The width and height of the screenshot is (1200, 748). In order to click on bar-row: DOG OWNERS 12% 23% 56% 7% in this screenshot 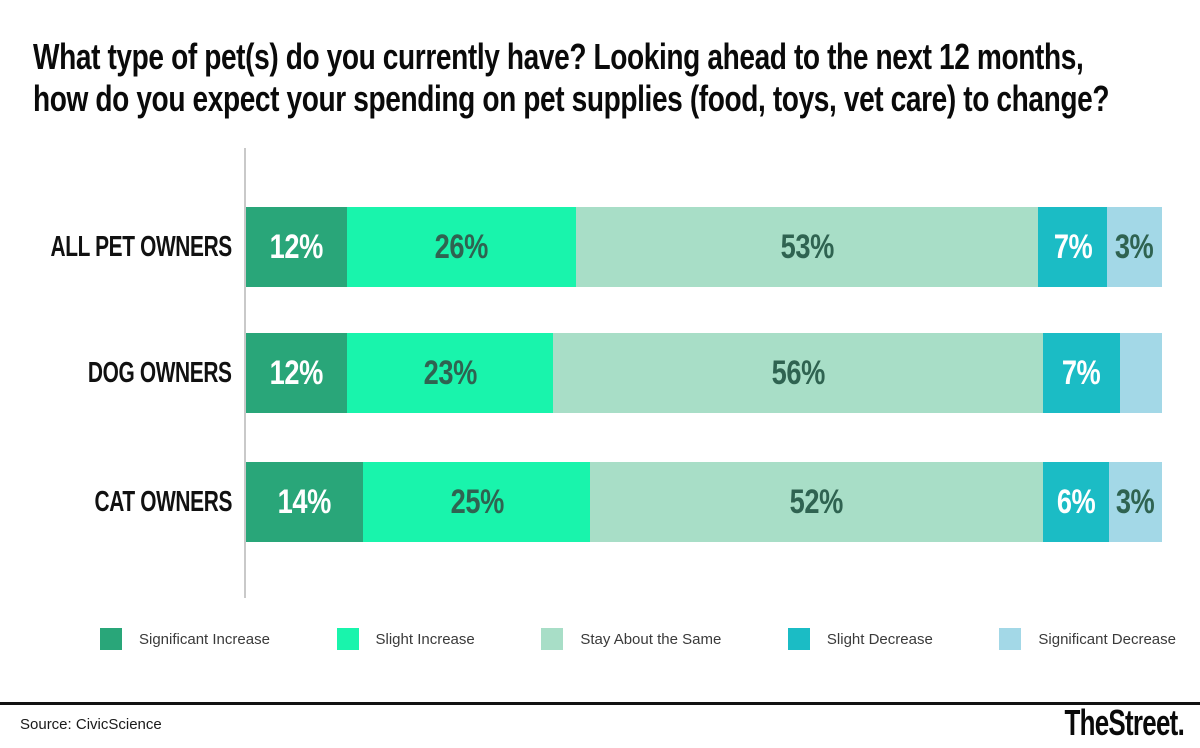, I will do `click(581, 373)`.